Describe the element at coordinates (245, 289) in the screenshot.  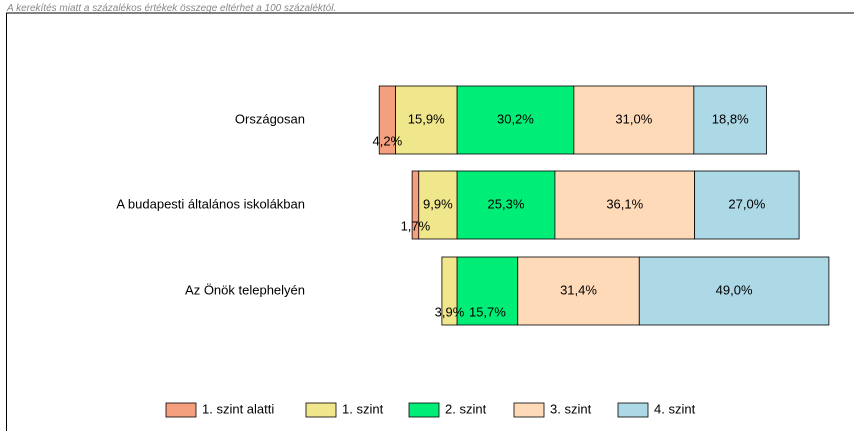
I see `category-label: Az Önök telephelyén` at that location.